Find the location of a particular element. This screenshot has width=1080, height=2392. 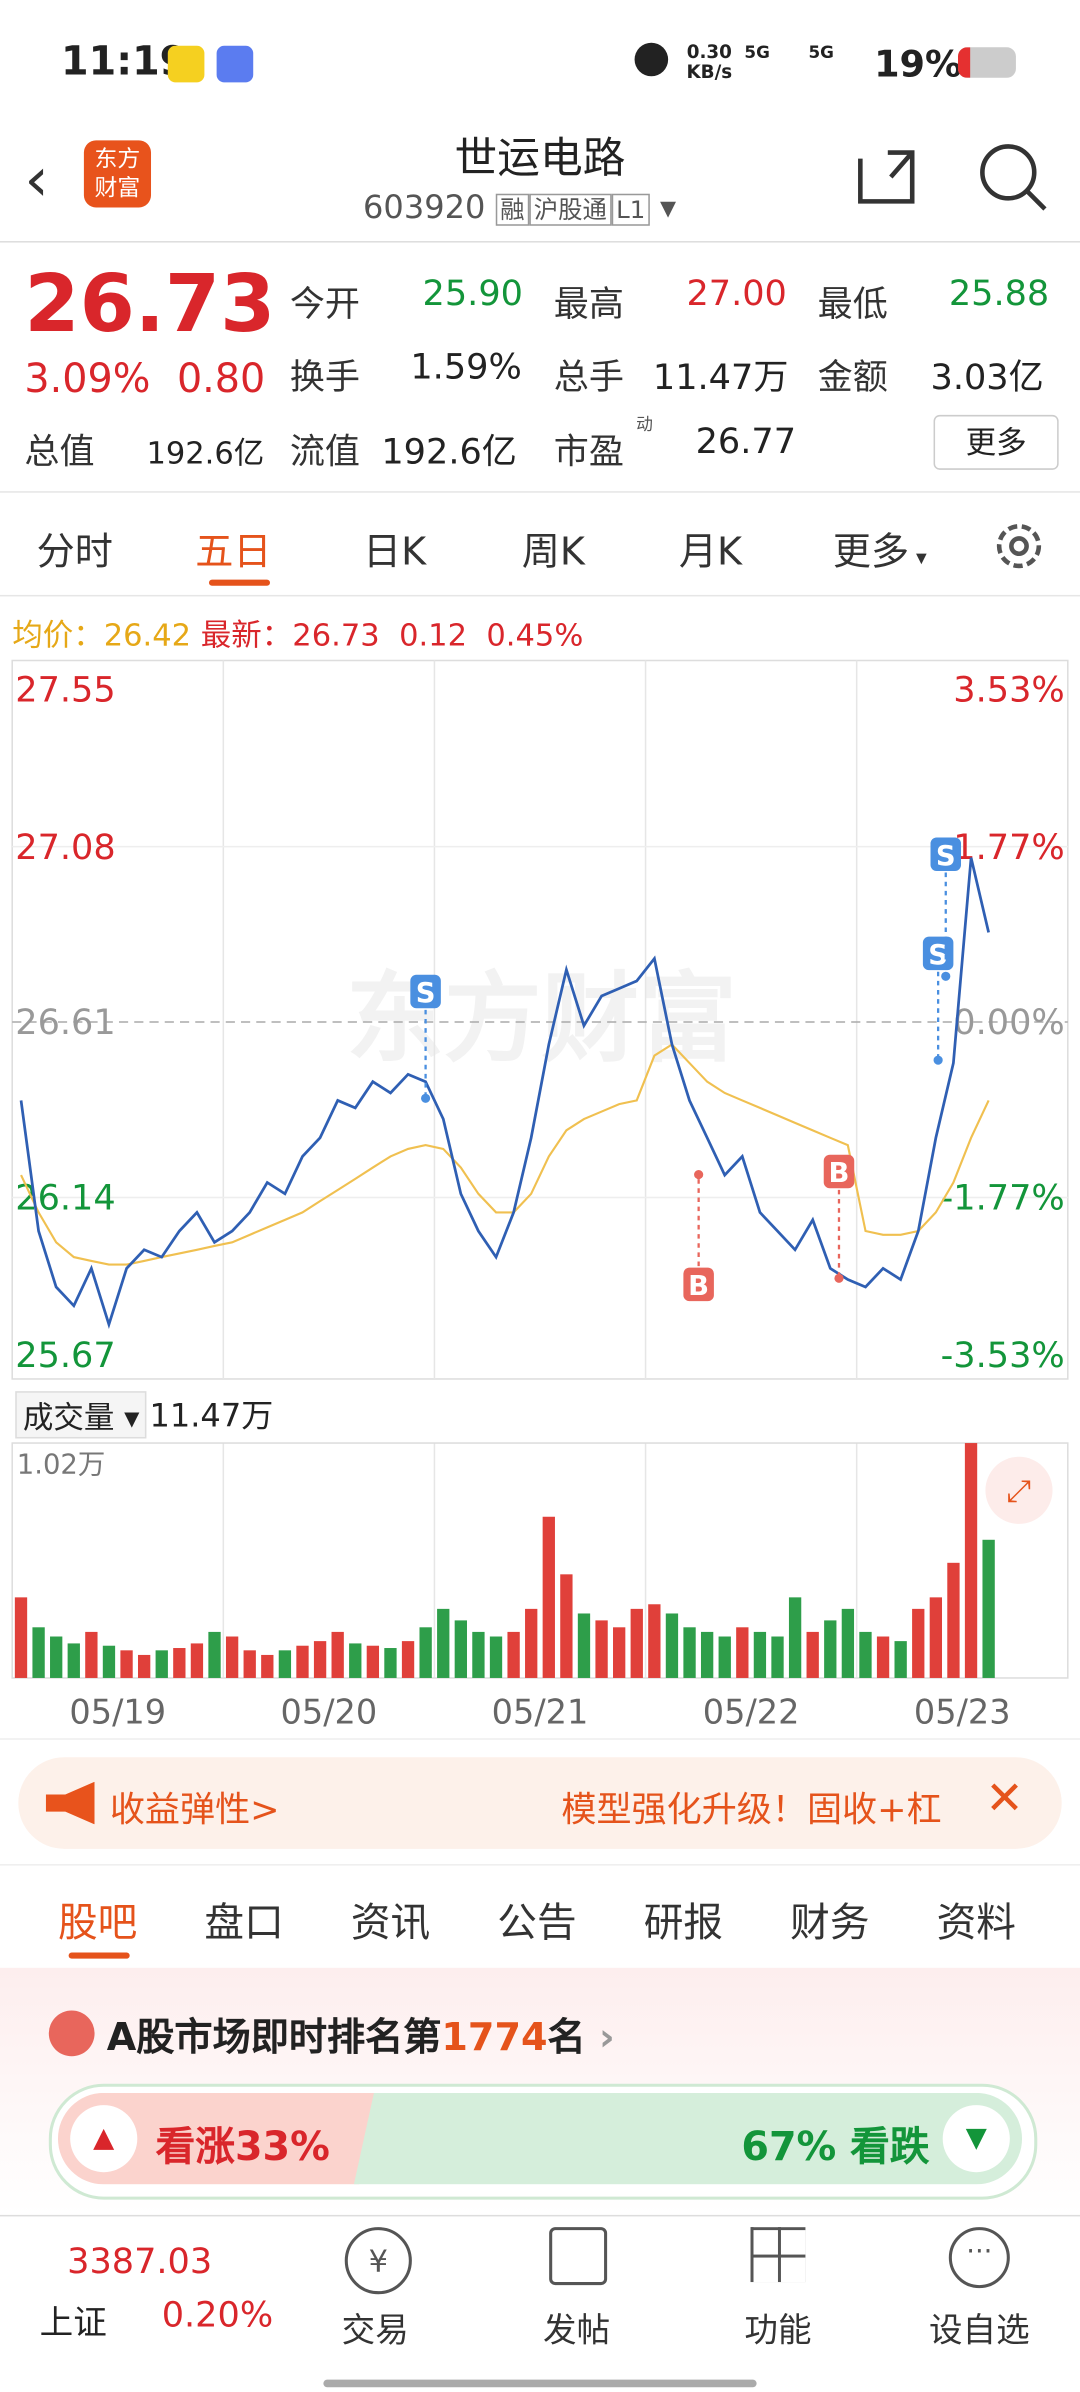

logo: 东方财富 is located at coordinates (117, 174).